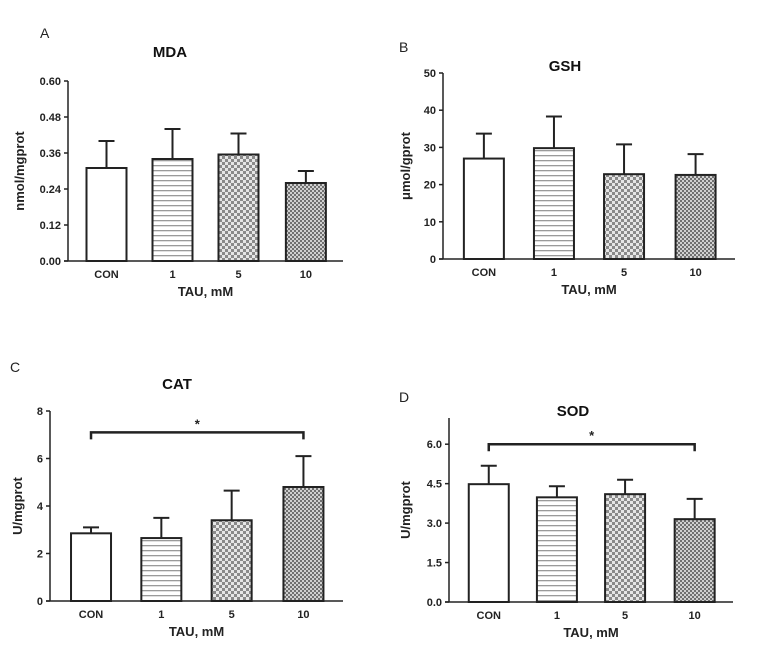 This screenshot has height=659, width=771. Describe the element at coordinates (50, 82) in the screenshot. I see `y-tick-label: 0.60` at that location.